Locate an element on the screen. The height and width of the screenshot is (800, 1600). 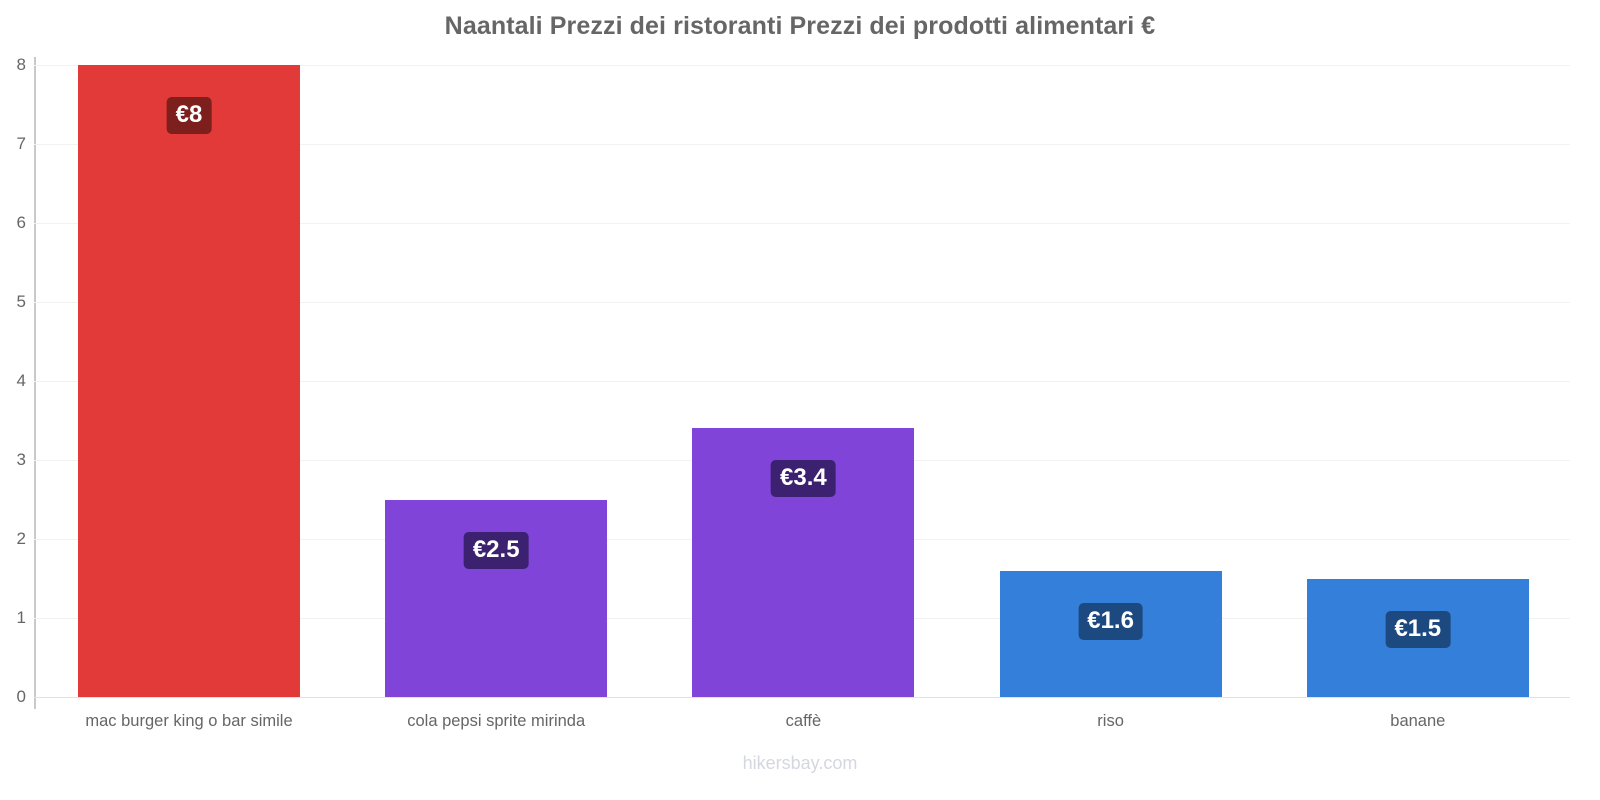
x-axis-category-label: cola pepsi sprite mirinda is located at coordinates (496, 721).